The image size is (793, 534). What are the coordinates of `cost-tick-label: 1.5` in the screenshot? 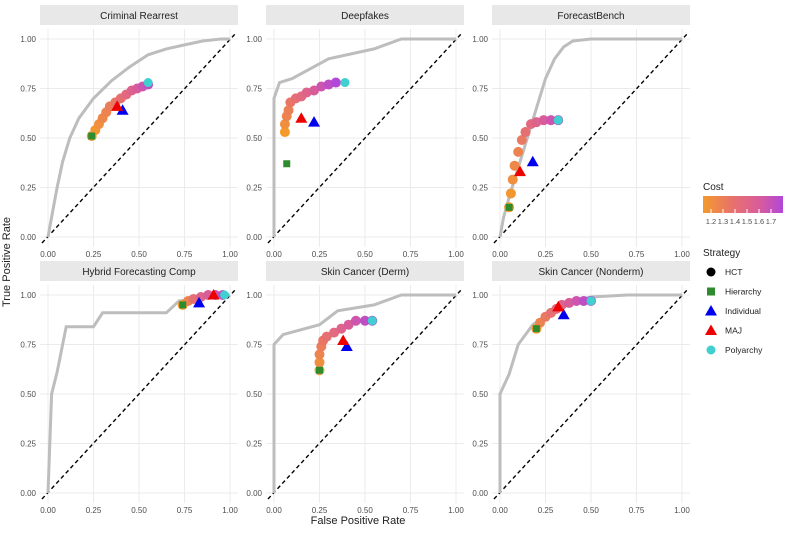 It's located at (747, 221).